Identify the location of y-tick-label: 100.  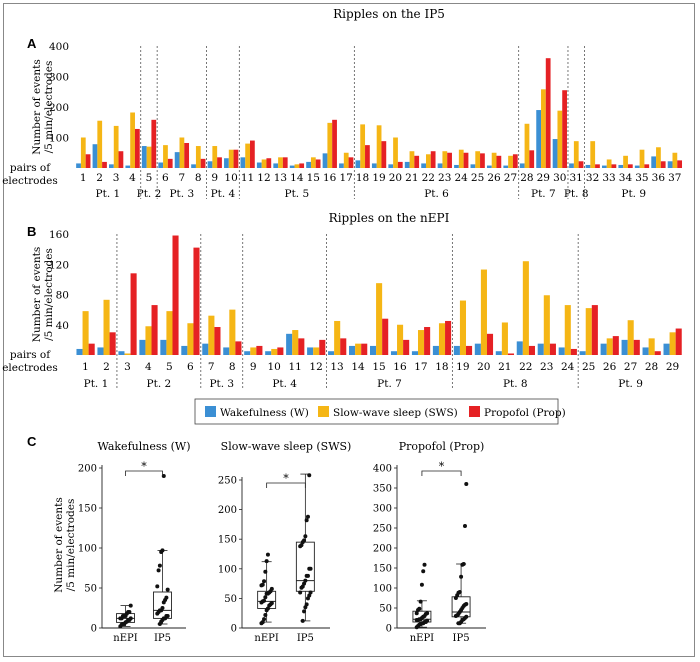
(87, 549).